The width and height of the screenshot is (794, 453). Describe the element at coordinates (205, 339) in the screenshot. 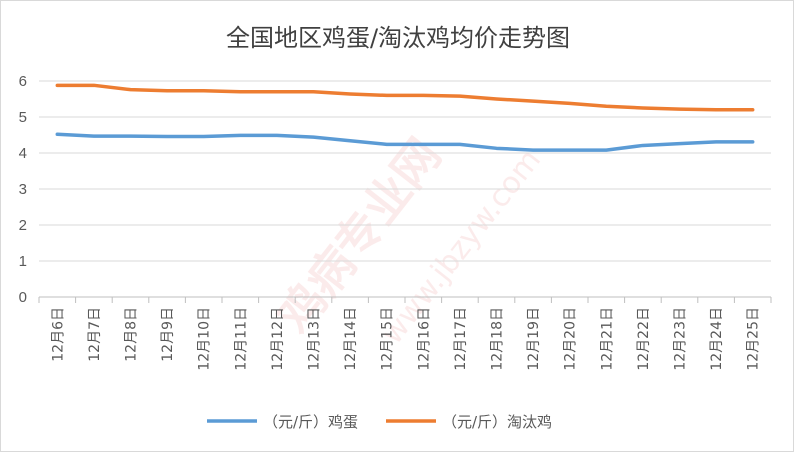

I see `x-tick-label: 12月10日` at that location.